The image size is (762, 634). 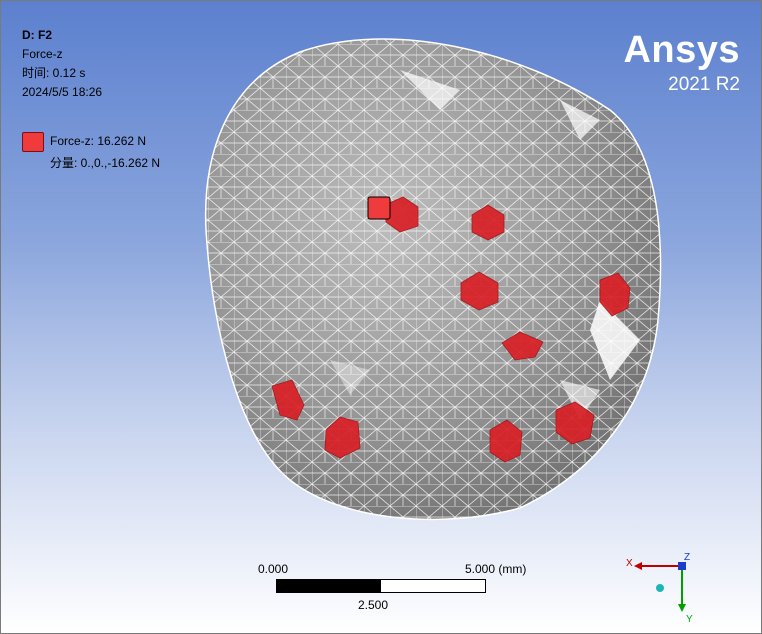 I want to click on brand-name: Ansys, so click(x=681, y=50).